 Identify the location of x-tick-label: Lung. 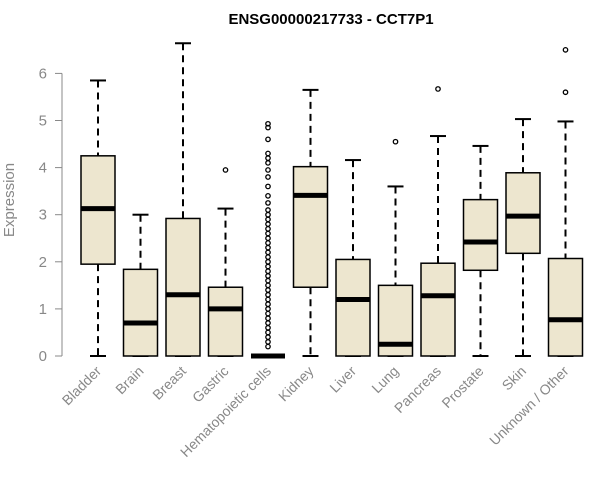
(384, 379).